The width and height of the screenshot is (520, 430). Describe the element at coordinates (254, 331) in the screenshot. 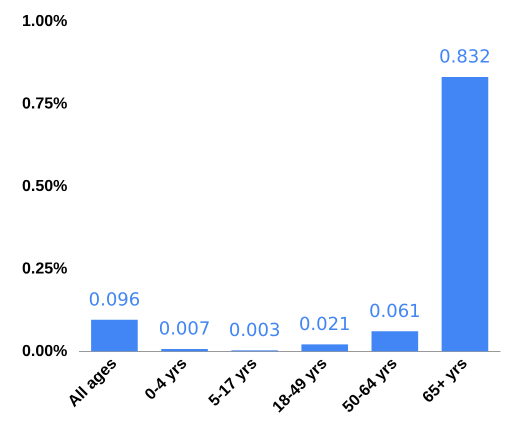

I see `data-label: 0.003` at that location.